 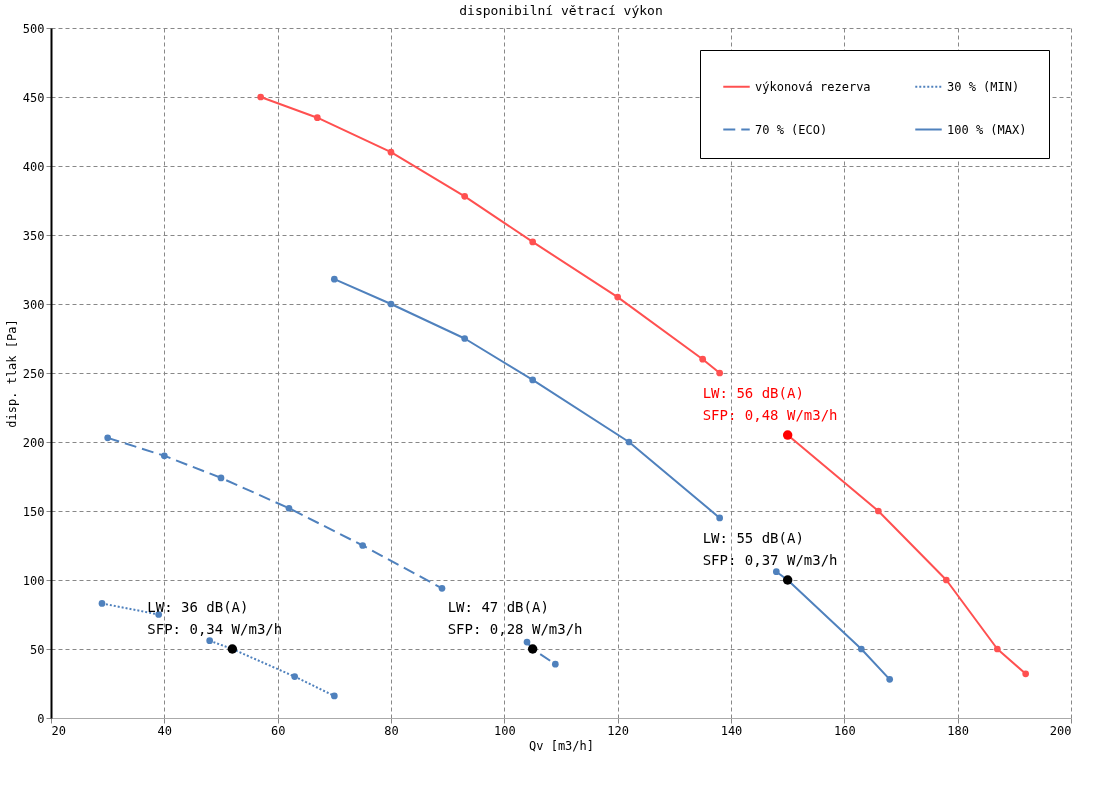 I want to click on y-tick-label: 150, so click(x=33, y=511).